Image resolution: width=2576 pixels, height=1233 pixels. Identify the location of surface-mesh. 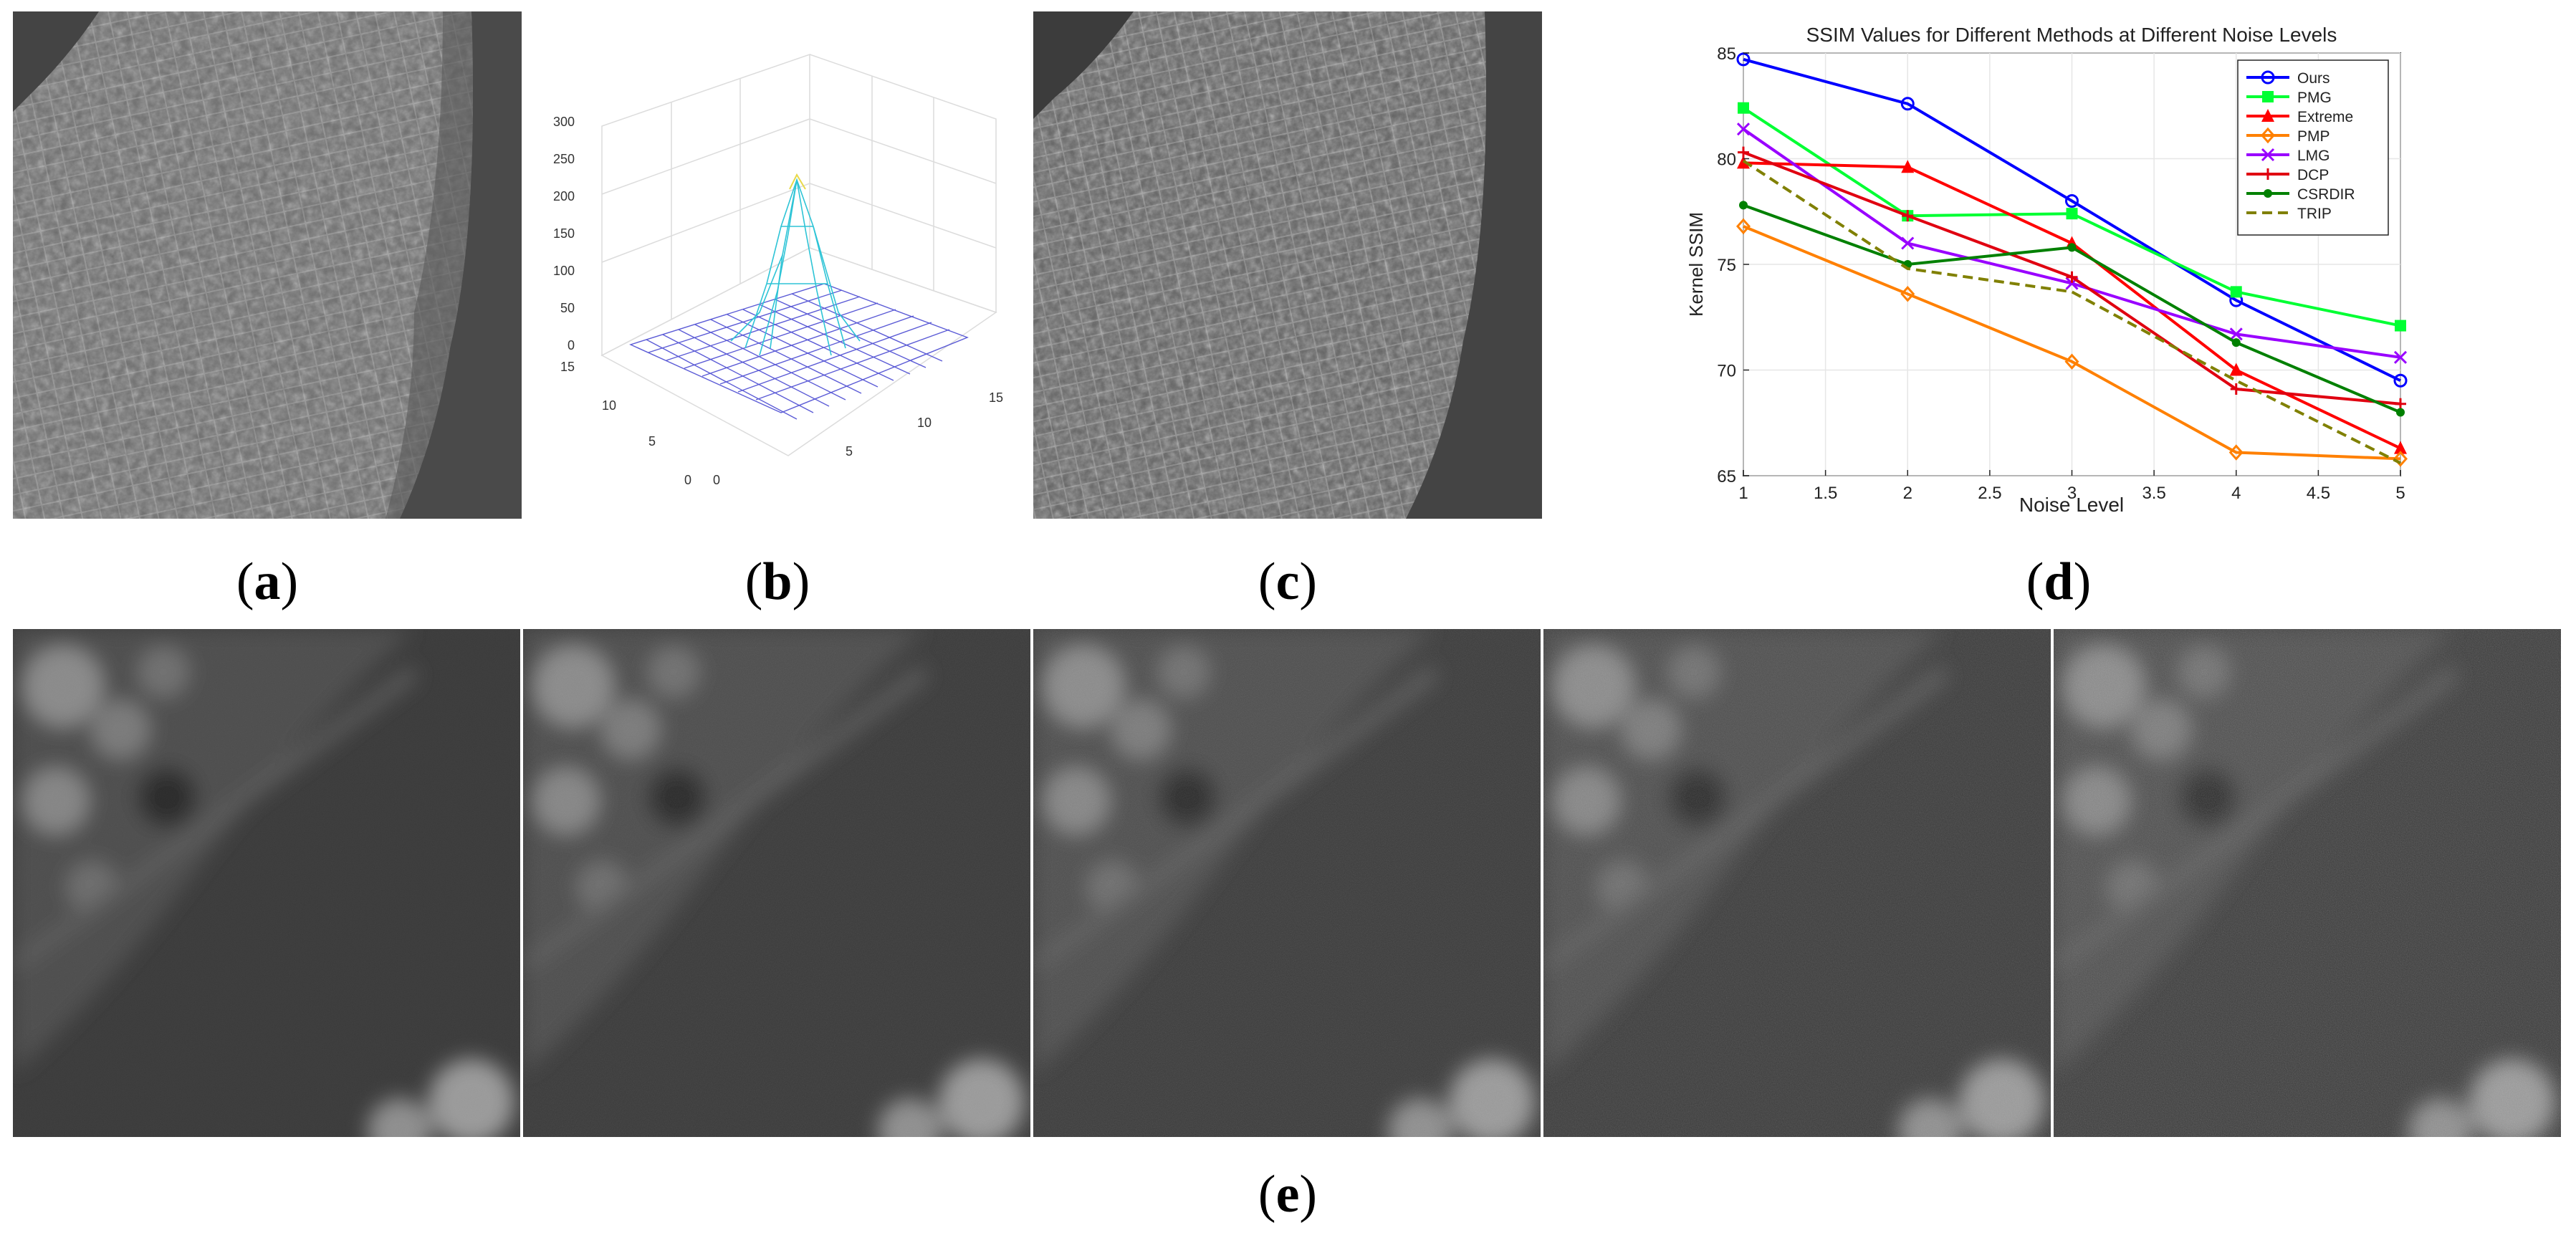
(799, 351).